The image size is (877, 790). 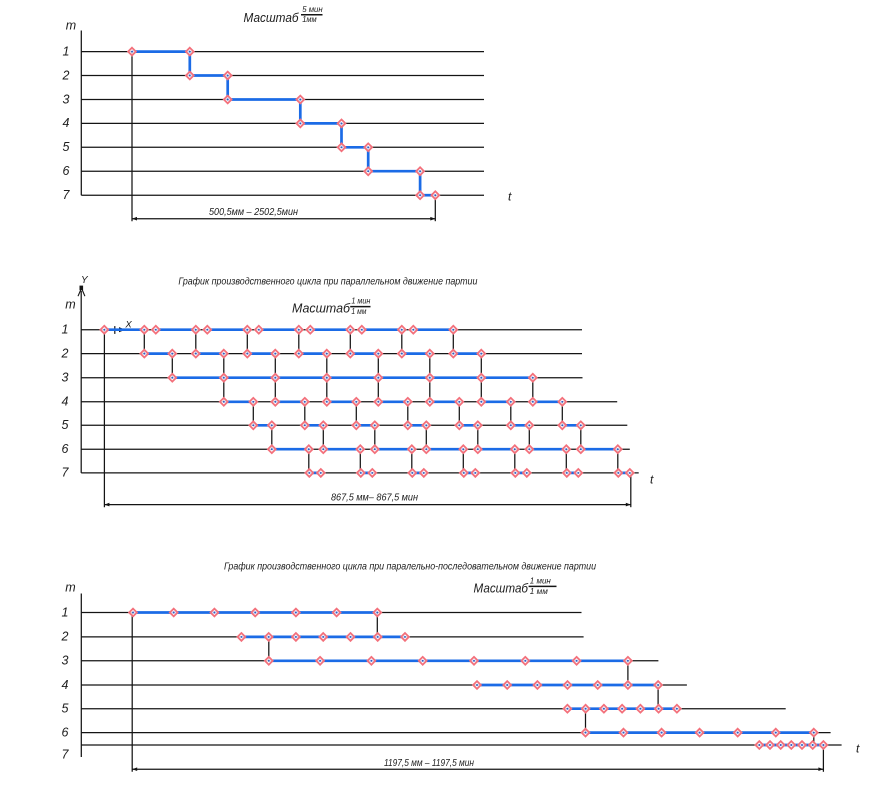 What do you see at coordinates (253, 212) in the screenshot?
I see `svg-text: 500,5мм – 2502,5мин` at bounding box center [253, 212].